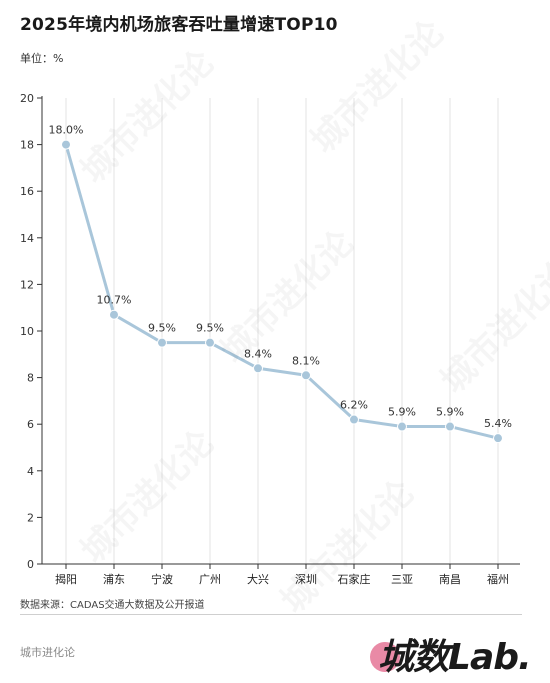 The height and width of the screenshot is (683, 550). What do you see at coordinates (210, 579) in the screenshot?
I see `x-tick-label: 广州` at bounding box center [210, 579].